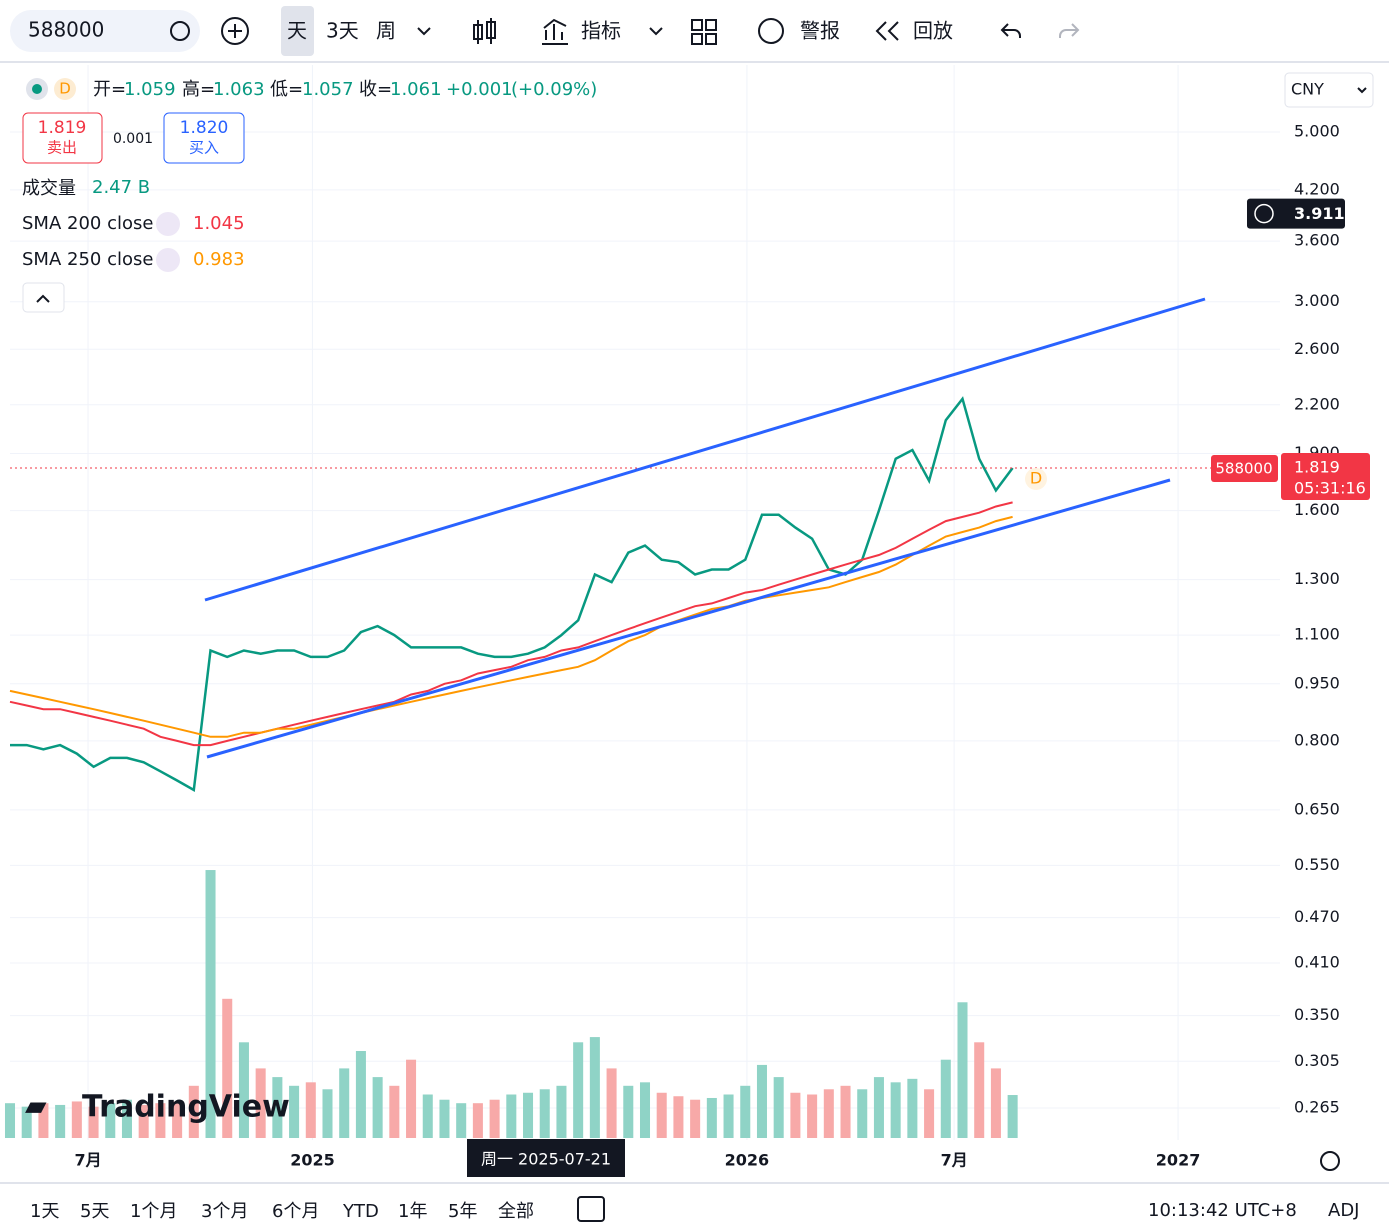 The width and height of the screenshot is (1389, 1224). I want to click on x-tick-label: 2027, so click(1178, 1160).